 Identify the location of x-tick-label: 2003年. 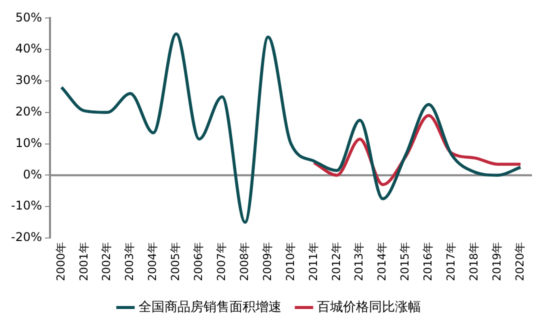
(129, 262).